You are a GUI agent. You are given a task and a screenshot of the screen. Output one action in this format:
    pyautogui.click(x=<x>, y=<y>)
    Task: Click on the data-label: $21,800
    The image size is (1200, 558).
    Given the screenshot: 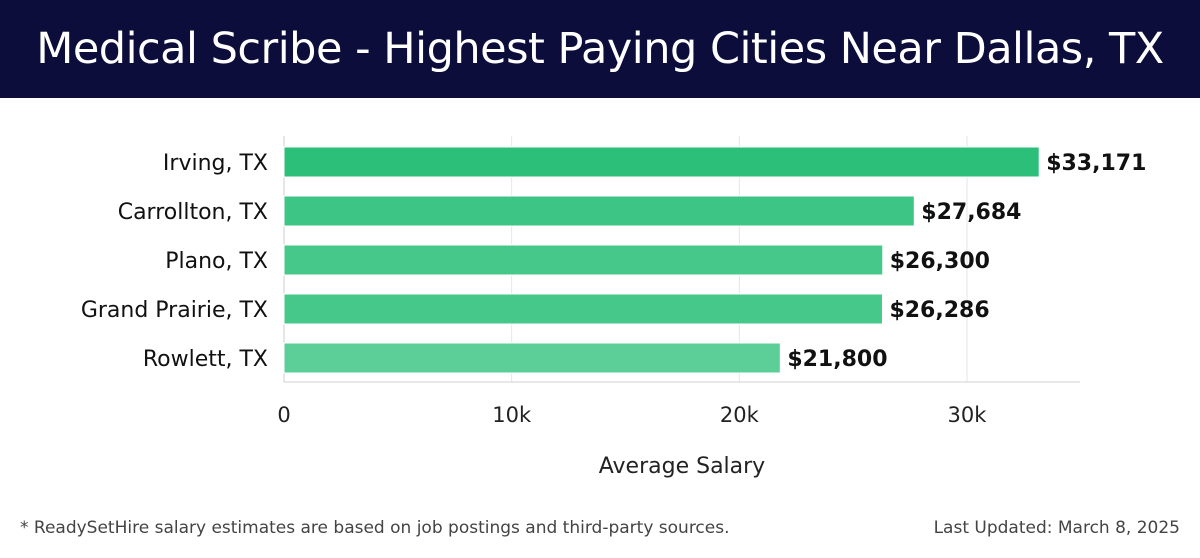 What is the action you would take?
    pyautogui.click(x=837, y=359)
    